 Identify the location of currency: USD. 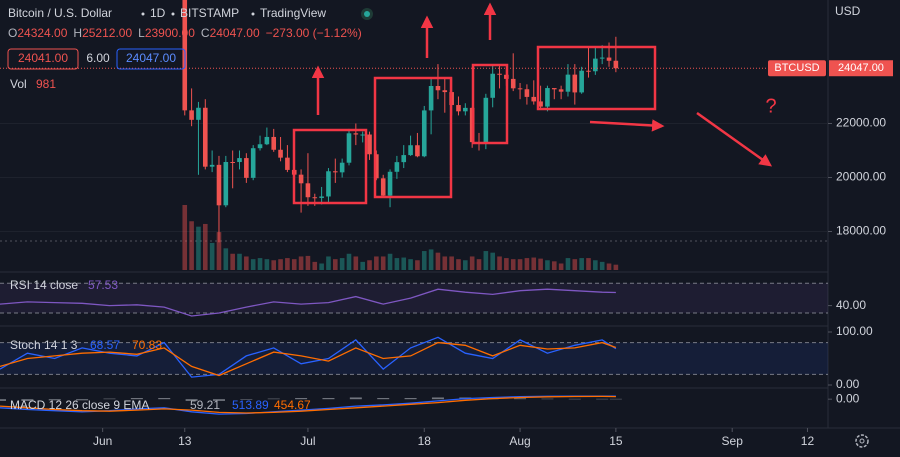
(848, 11).